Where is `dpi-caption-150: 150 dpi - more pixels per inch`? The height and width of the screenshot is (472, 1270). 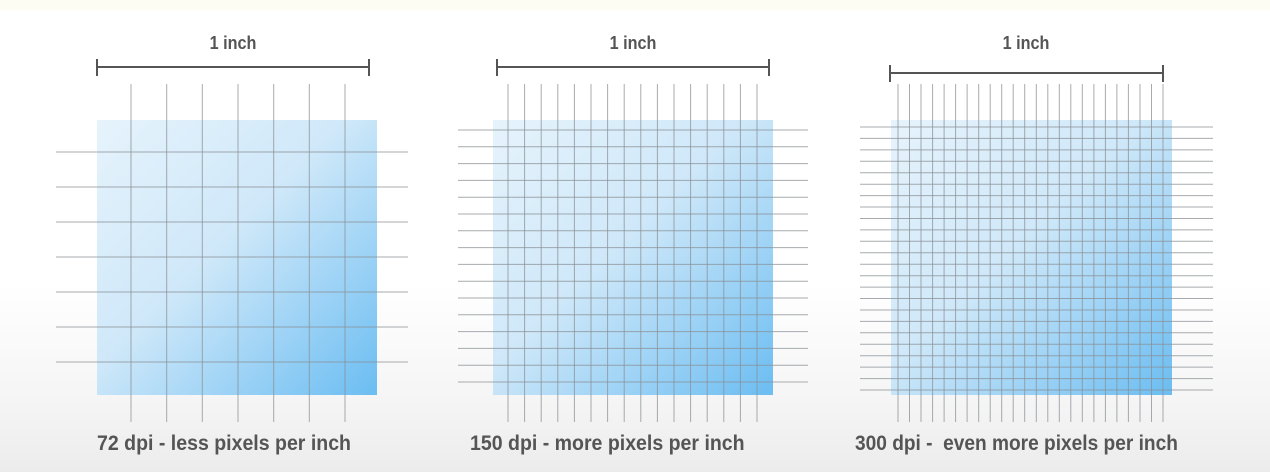 dpi-caption-150: 150 dpi - more pixels per inch is located at coordinates (607, 443).